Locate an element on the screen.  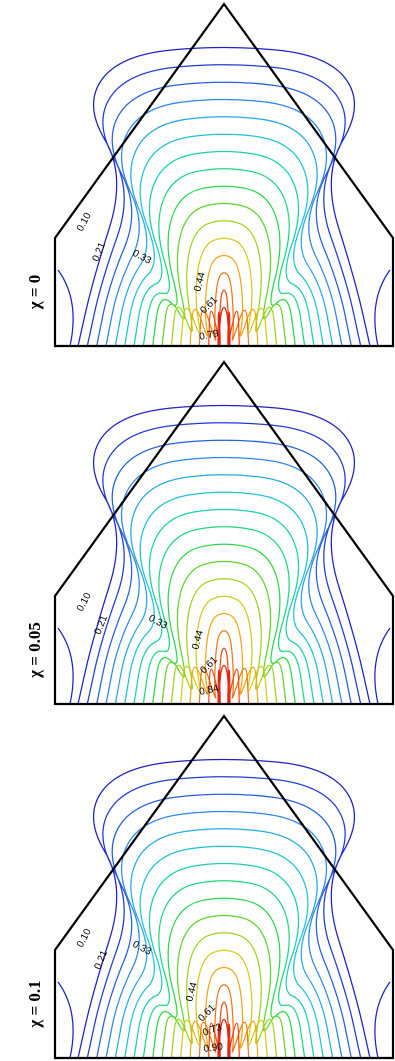
contour-labels: 0.10 0.21 0.33 0.44 0.61 0.73 0.90 is located at coordinates (149, 991).